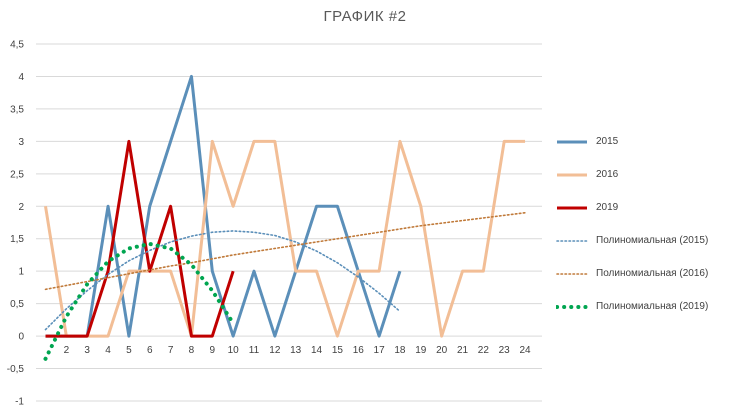 The image size is (730, 414). Describe the element at coordinates (400, 350) in the screenshot. I see `x-tick-label: 18` at that location.